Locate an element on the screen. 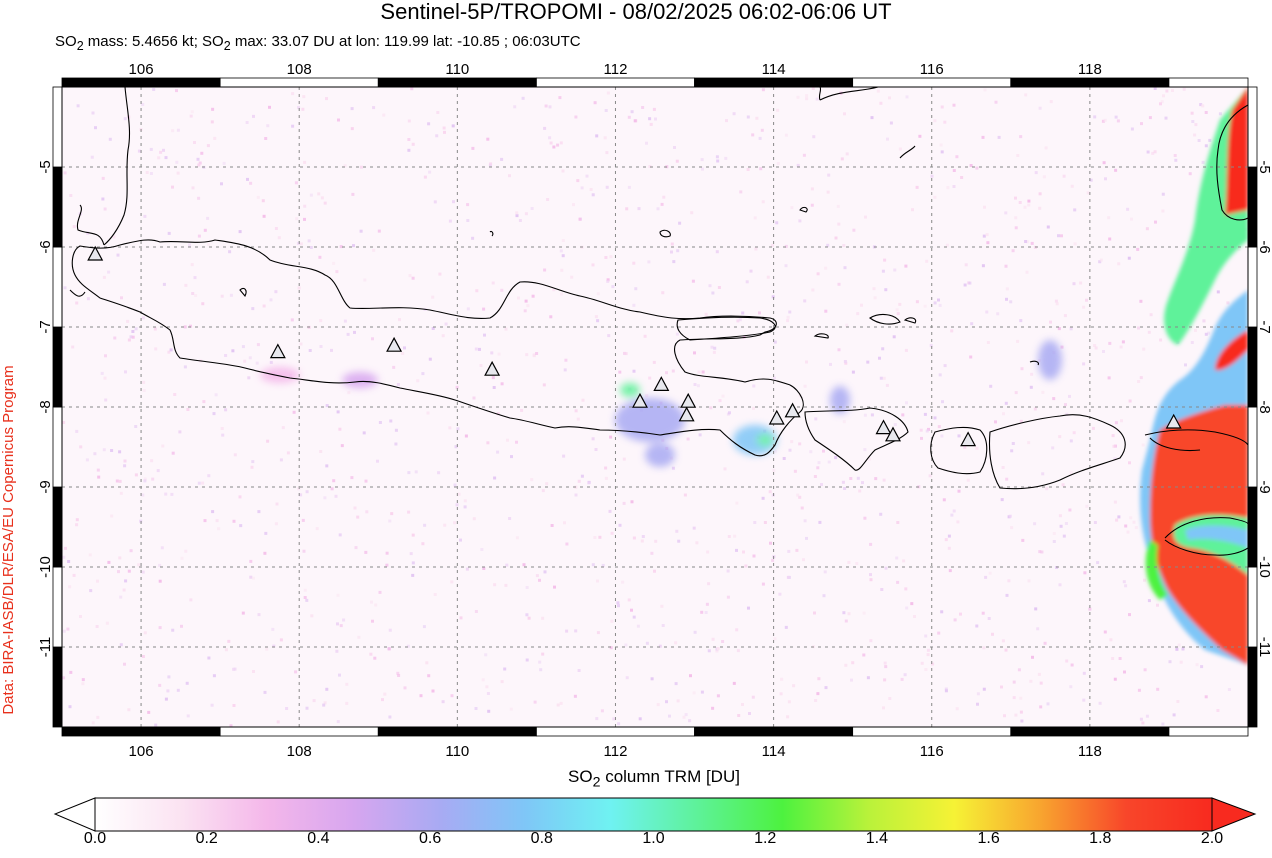 The width and height of the screenshot is (1272, 858). borneo-coast is located at coordinates (848, 94).